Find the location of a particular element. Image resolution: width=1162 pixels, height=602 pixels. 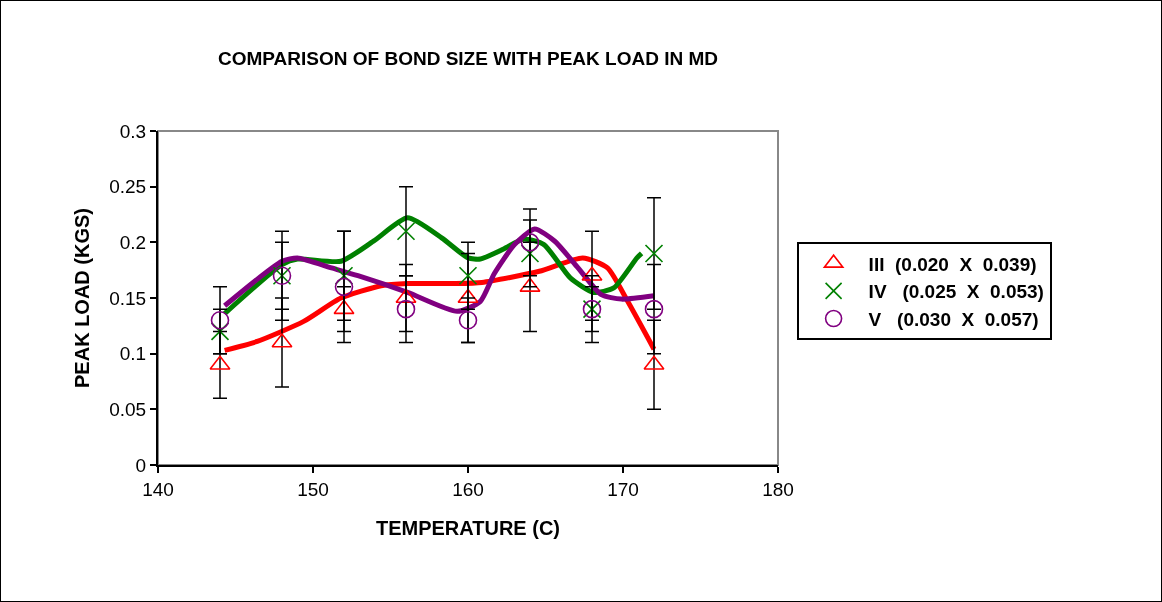

y-axis-title: PEAK LOAD (KGS) is located at coordinates (82, 298).